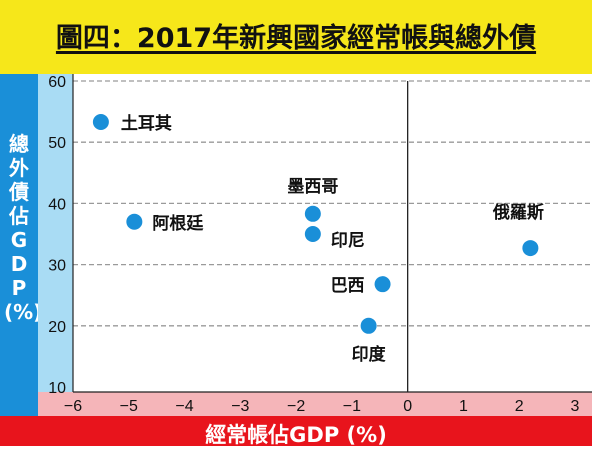 The image size is (592, 449). I want to click on y-tick-label: 20, so click(57, 327).